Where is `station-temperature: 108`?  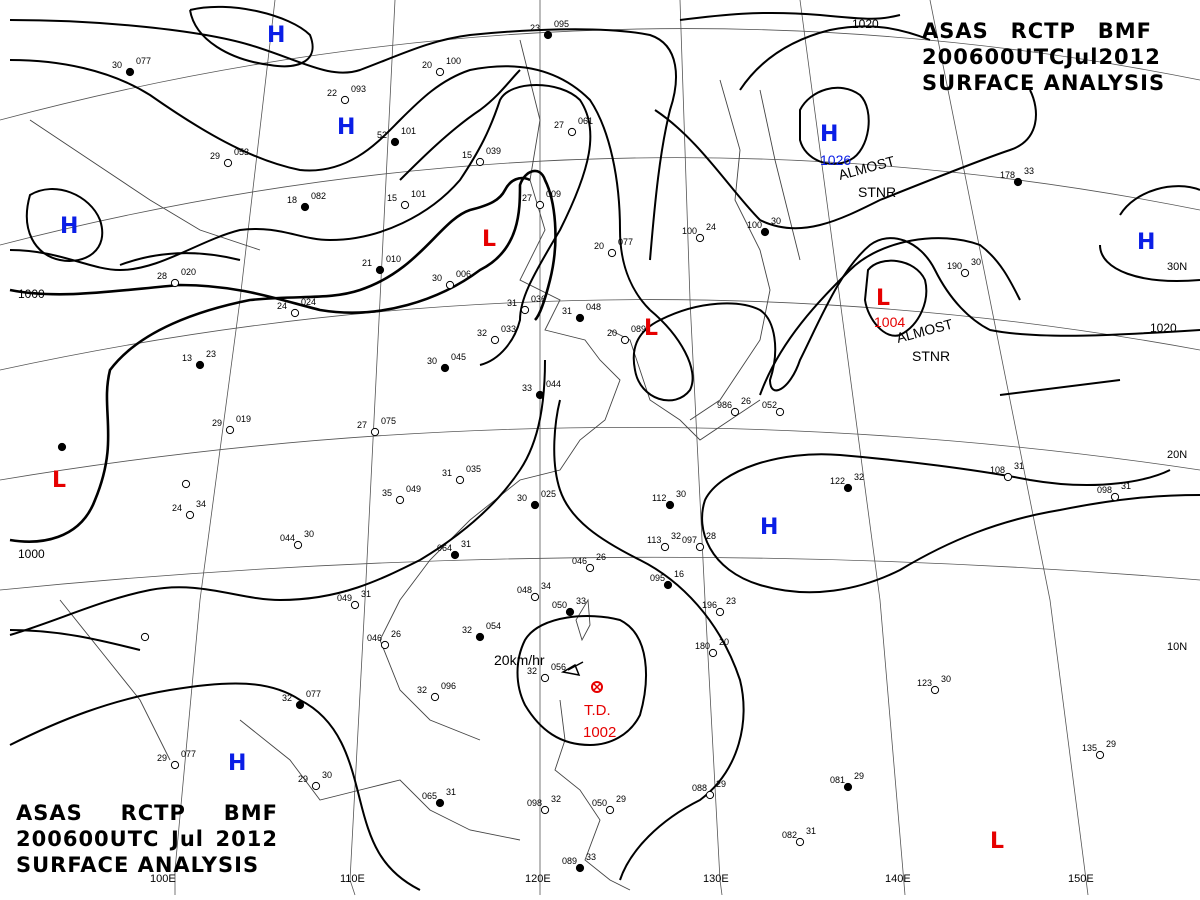
station-temperature: 108 is located at coordinates (997, 470).